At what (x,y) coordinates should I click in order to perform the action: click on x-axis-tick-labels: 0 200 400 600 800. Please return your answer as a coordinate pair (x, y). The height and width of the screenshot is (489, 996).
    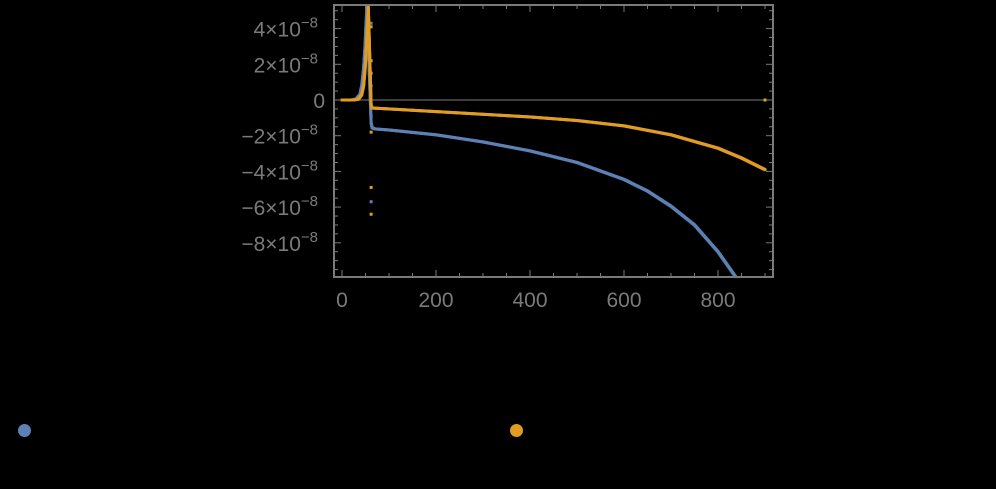
    Looking at the image, I should click on (535, 300).